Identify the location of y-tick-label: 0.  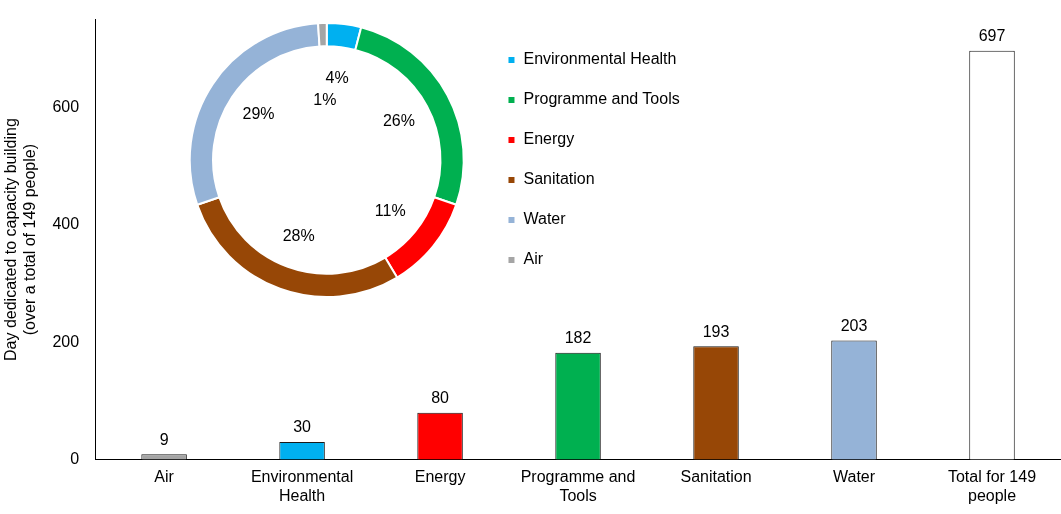
(75, 459).